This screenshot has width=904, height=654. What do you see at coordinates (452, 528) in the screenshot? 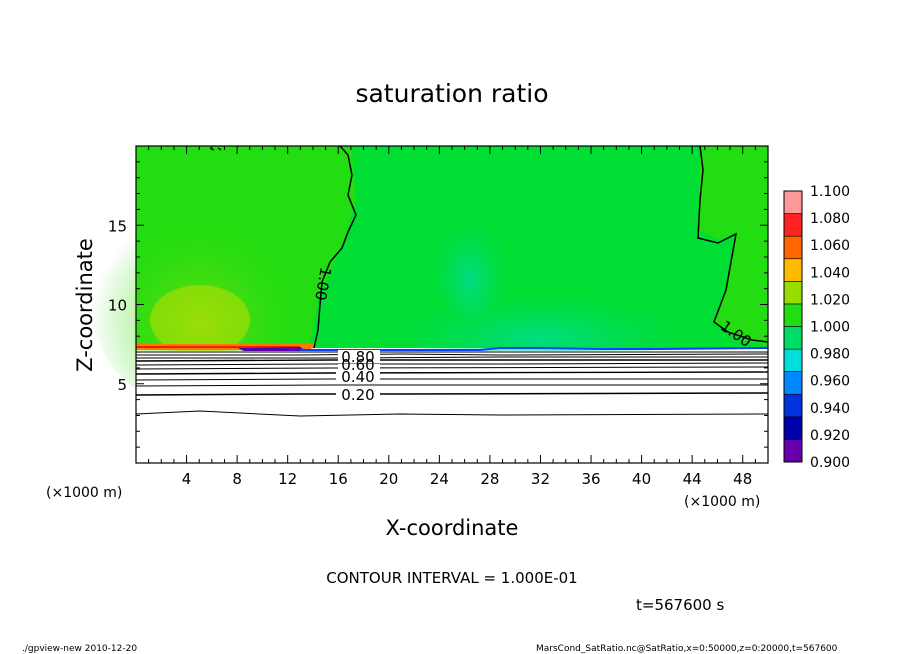
I see `x-axis-title: X-coordinate` at bounding box center [452, 528].